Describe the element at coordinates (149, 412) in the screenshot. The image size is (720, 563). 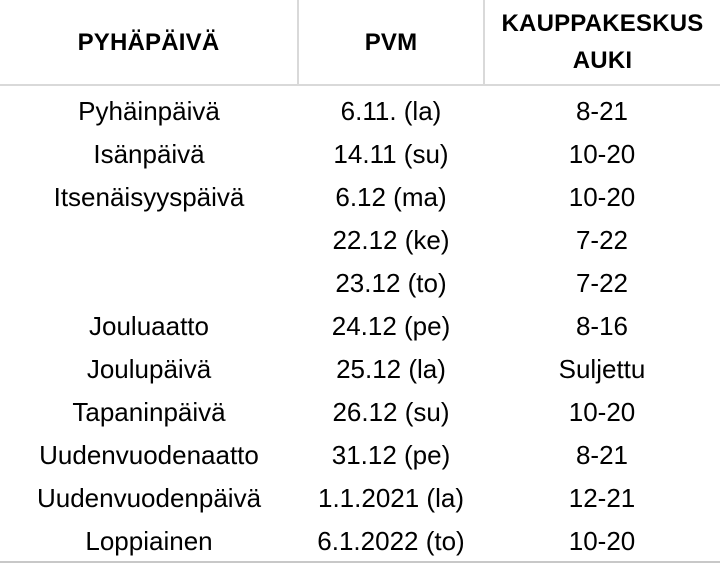
I see `holiday-cell: Tapaninpäivä` at that location.